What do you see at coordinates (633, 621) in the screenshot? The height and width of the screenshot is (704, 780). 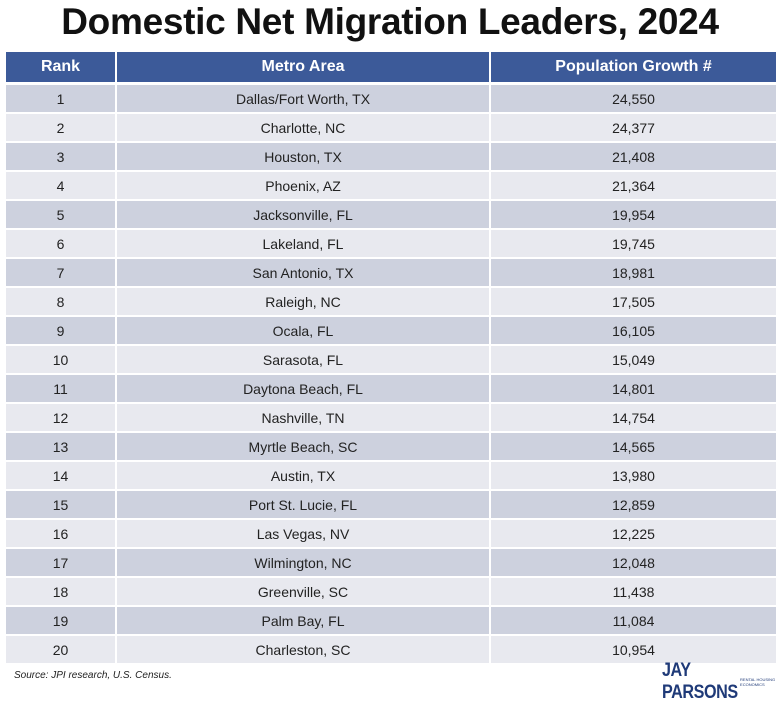 I see `cell-growth: 11,084` at bounding box center [633, 621].